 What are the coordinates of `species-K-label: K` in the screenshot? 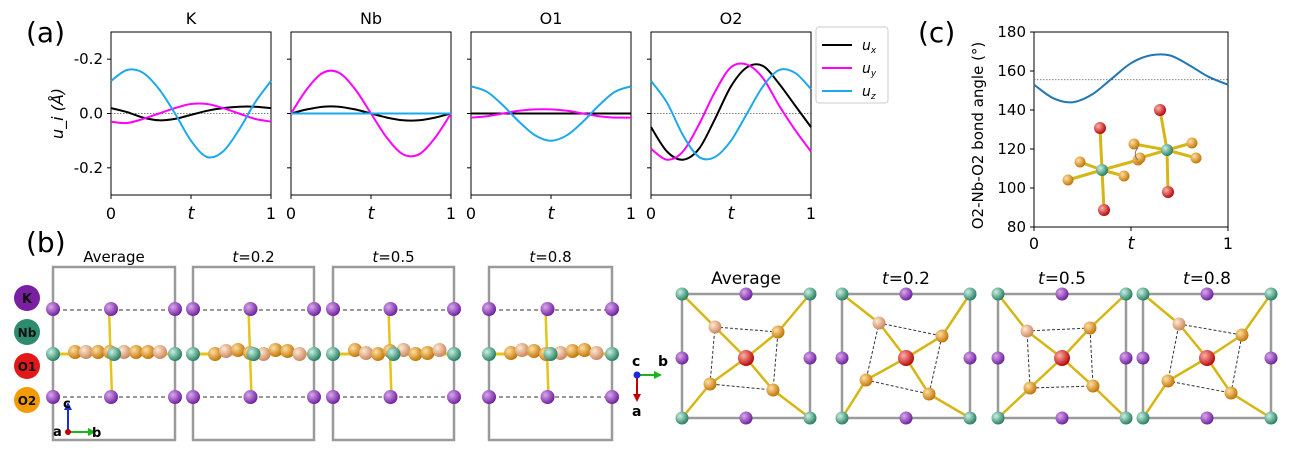 It's located at (27, 299).